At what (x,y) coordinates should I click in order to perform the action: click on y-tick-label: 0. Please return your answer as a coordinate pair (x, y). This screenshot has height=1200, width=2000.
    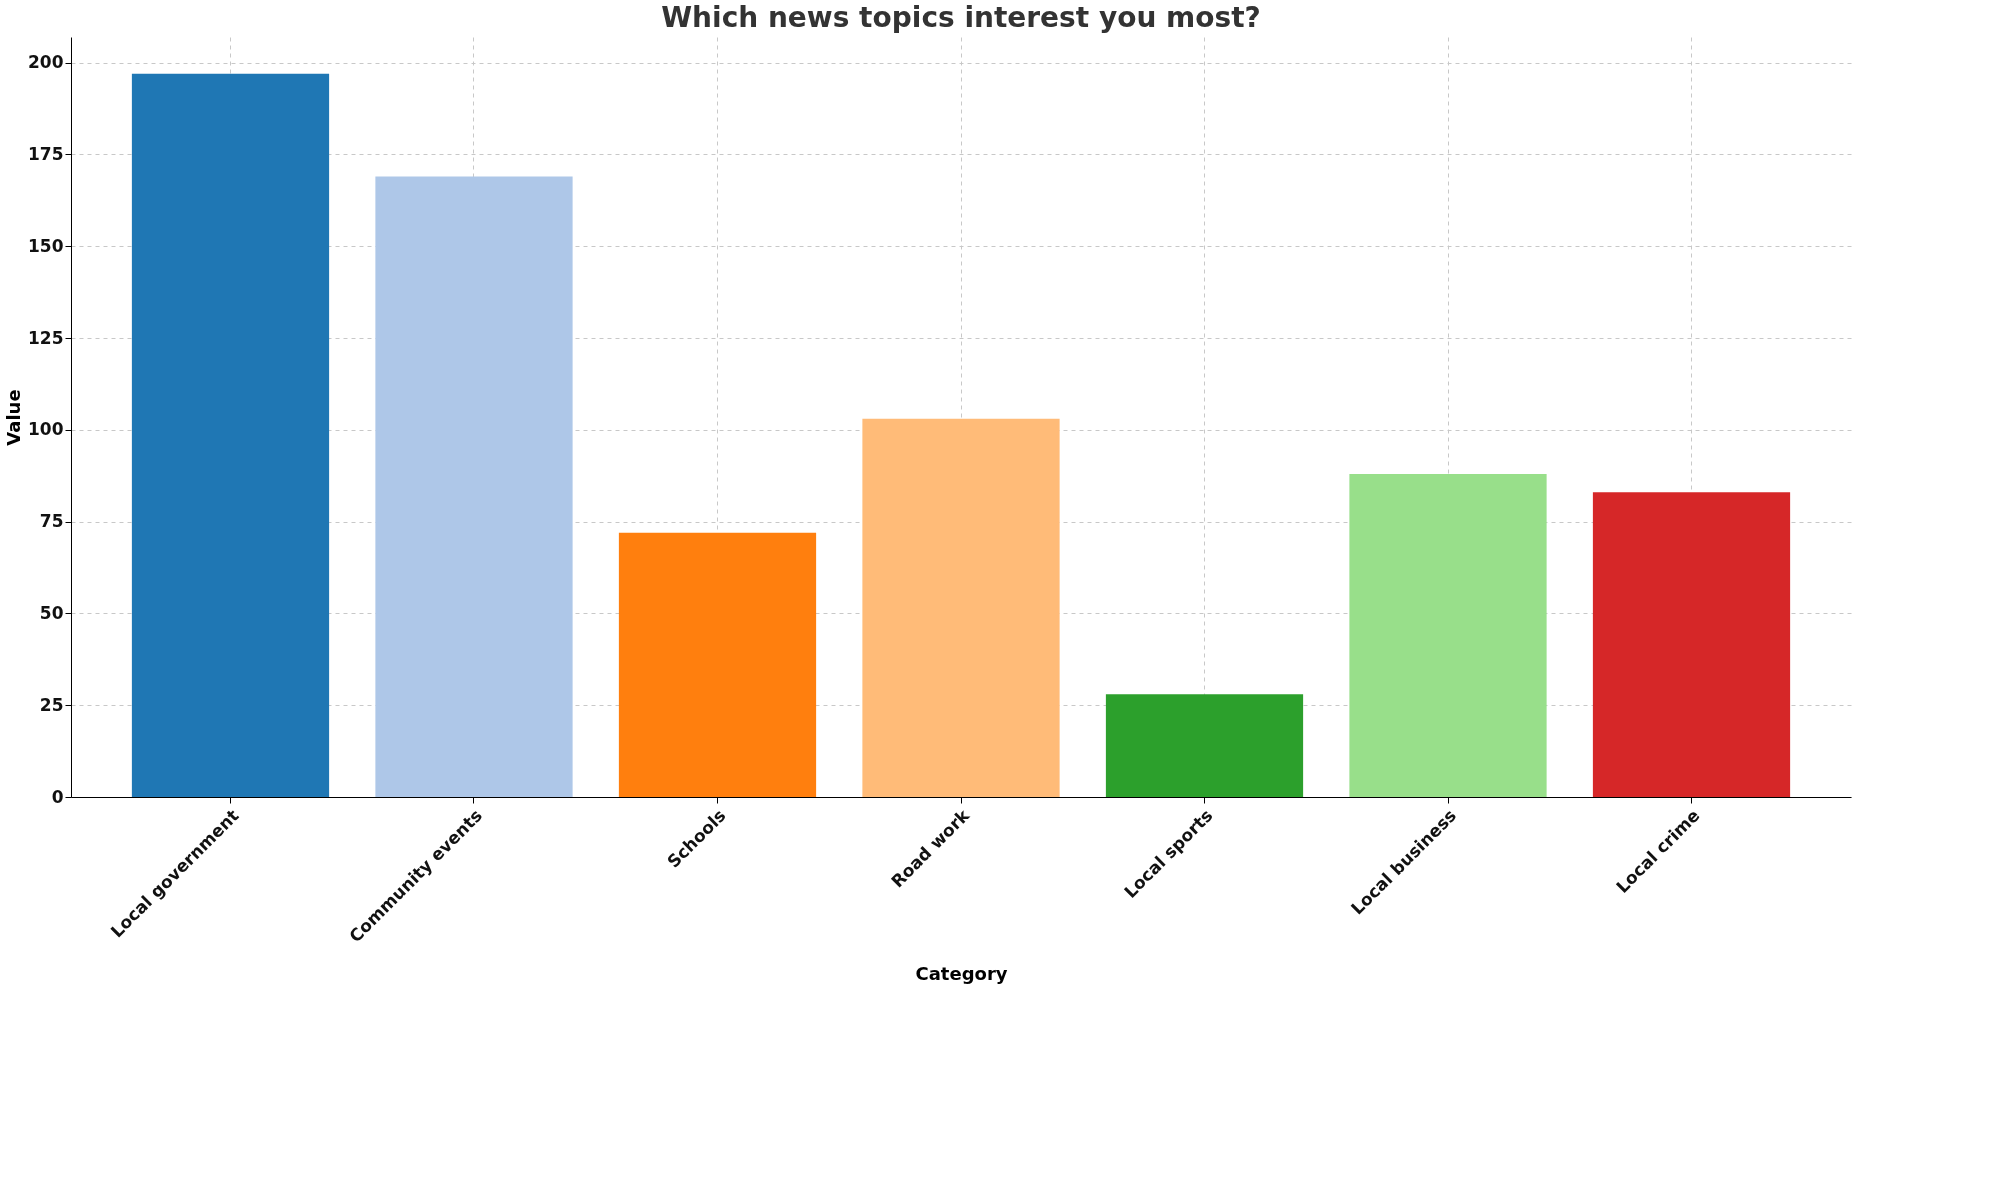
    Looking at the image, I should click on (57, 796).